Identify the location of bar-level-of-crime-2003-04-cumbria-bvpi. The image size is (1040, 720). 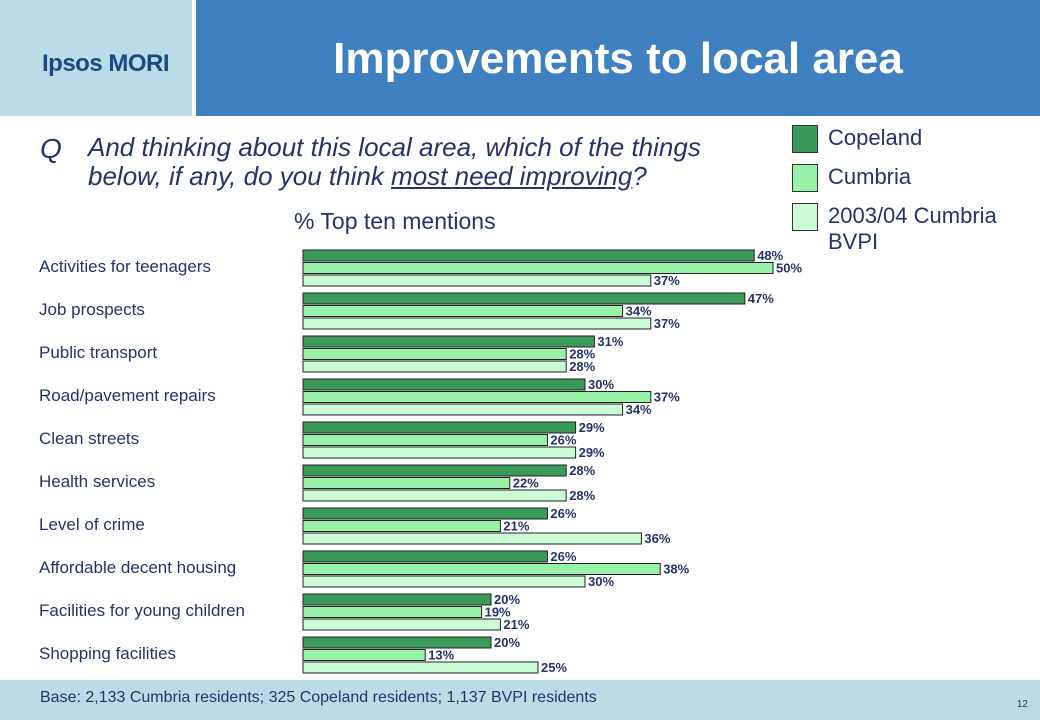
(472, 538).